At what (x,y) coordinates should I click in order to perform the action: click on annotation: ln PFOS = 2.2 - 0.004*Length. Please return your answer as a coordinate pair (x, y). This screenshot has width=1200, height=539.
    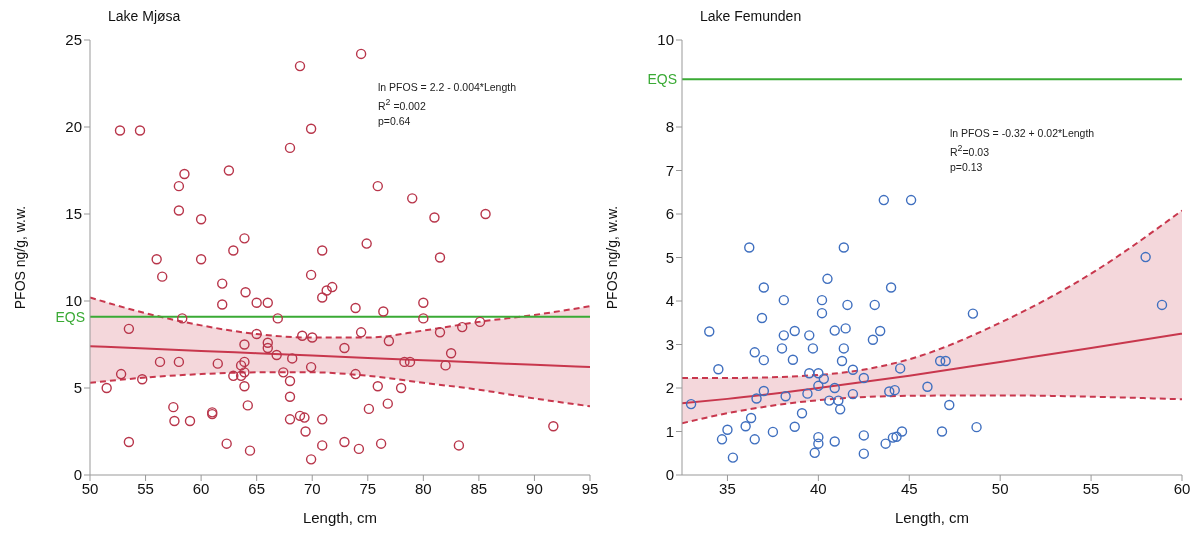
    Looking at the image, I should click on (447, 87).